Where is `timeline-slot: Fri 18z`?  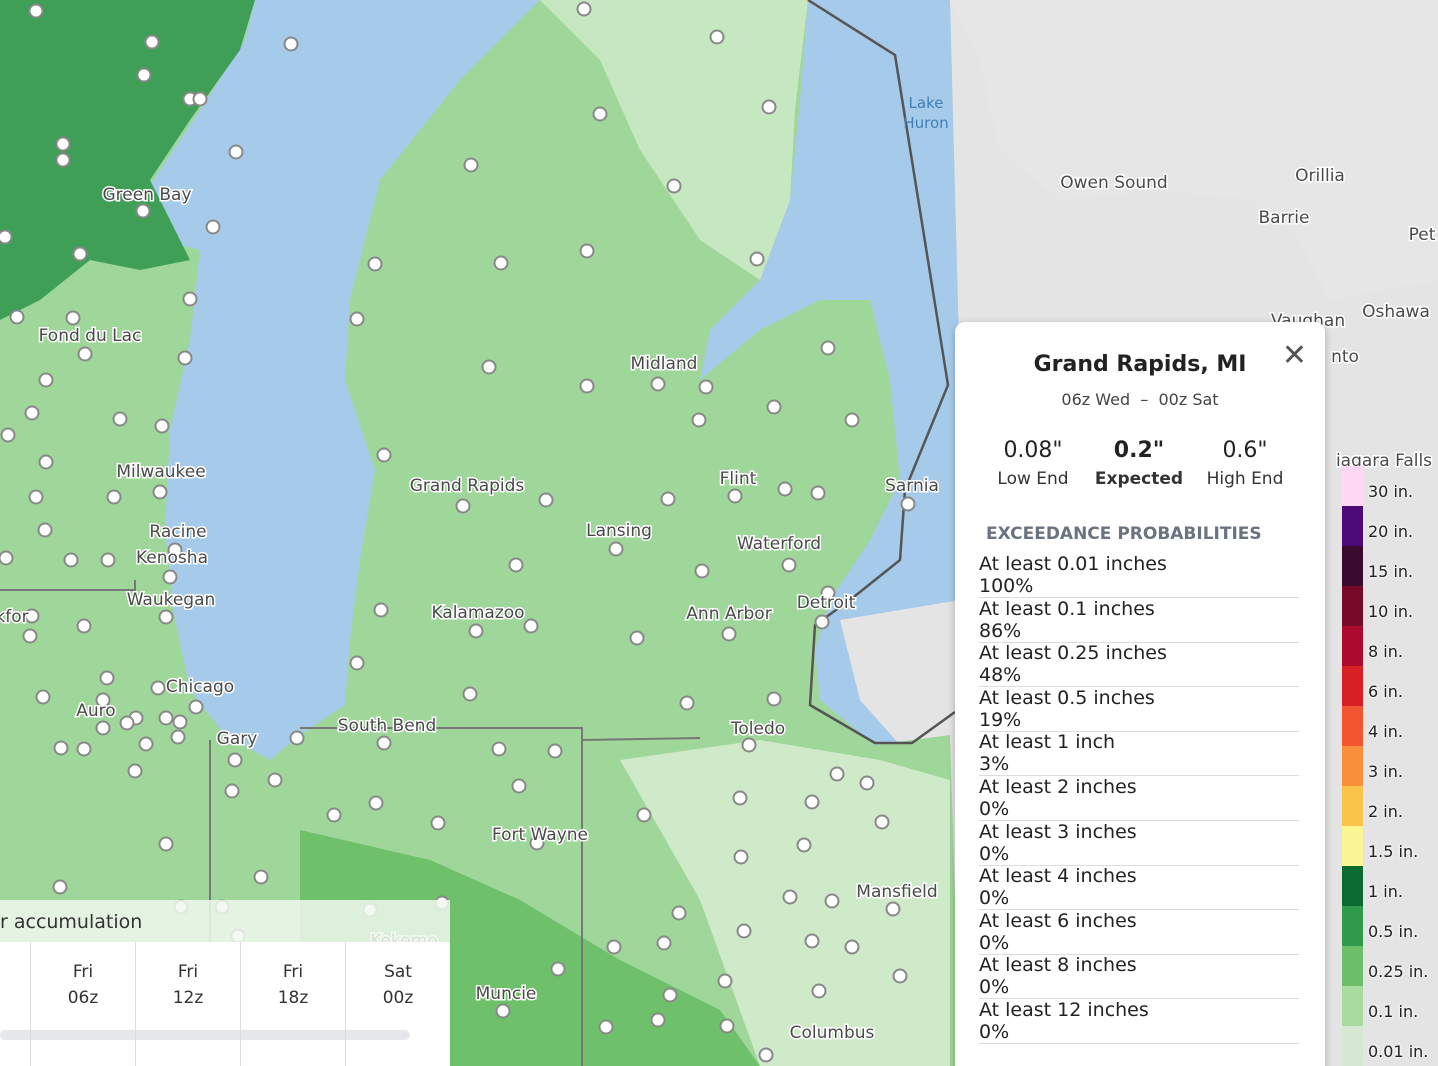 timeline-slot: Fri 18z is located at coordinates (292, 1004).